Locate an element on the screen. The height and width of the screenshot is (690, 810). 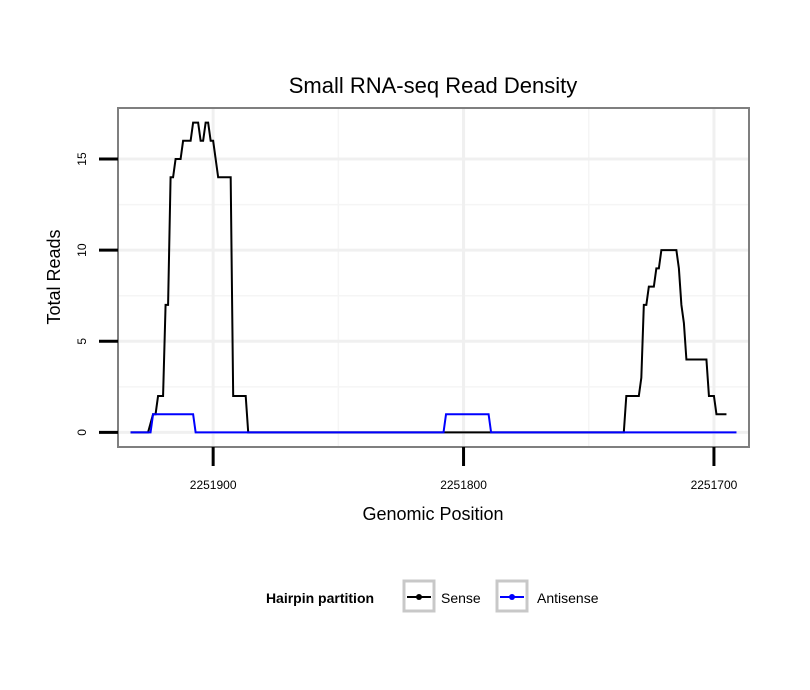
y-tick-label-2: 10 is located at coordinates (82, 250).